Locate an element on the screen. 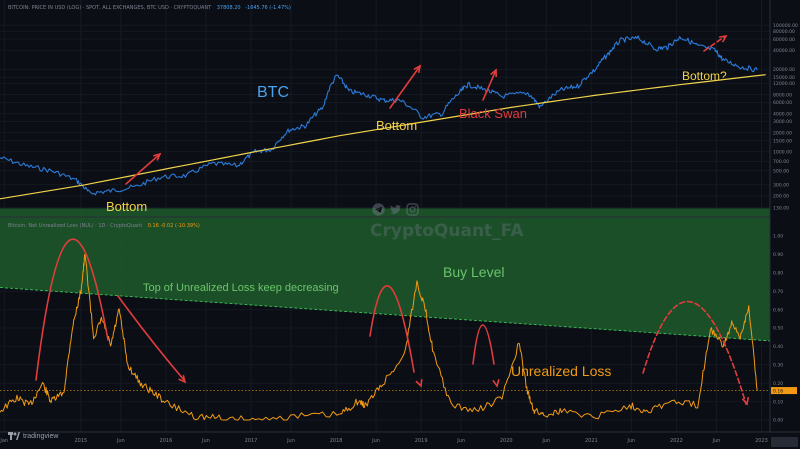  y-tick-label: 700.00 is located at coordinates (781, 162).